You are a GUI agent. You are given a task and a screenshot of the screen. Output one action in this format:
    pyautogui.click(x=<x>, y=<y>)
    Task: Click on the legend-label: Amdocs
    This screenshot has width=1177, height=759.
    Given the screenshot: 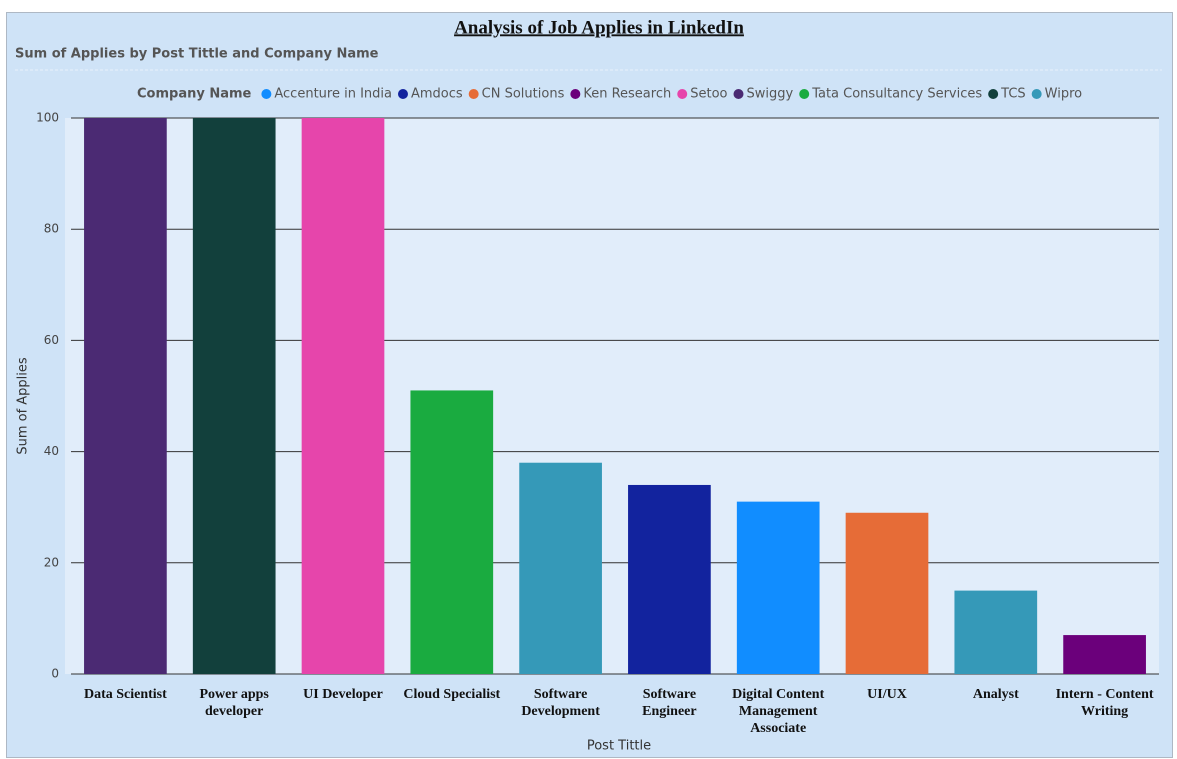 What is the action you would take?
    pyautogui.click(x=437, y=94)
    